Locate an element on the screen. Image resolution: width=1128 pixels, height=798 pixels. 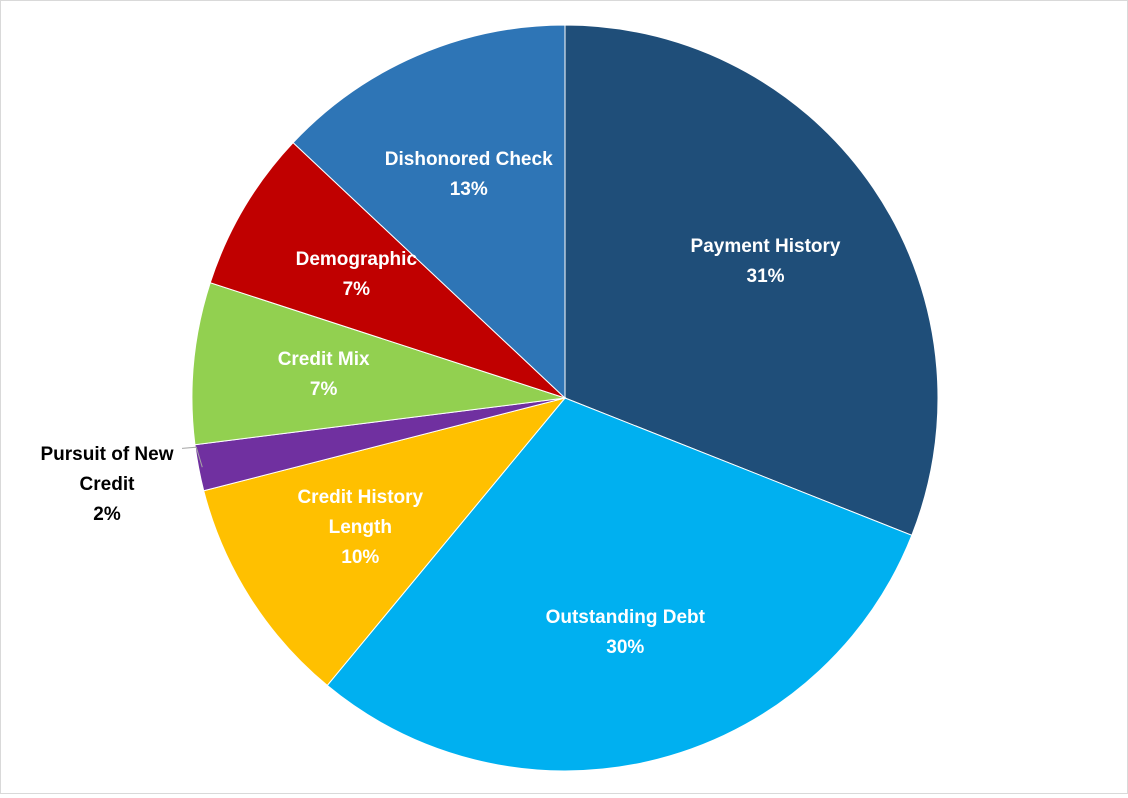
data-label: Credit History Length 10% is located at coordinates (360, 528).